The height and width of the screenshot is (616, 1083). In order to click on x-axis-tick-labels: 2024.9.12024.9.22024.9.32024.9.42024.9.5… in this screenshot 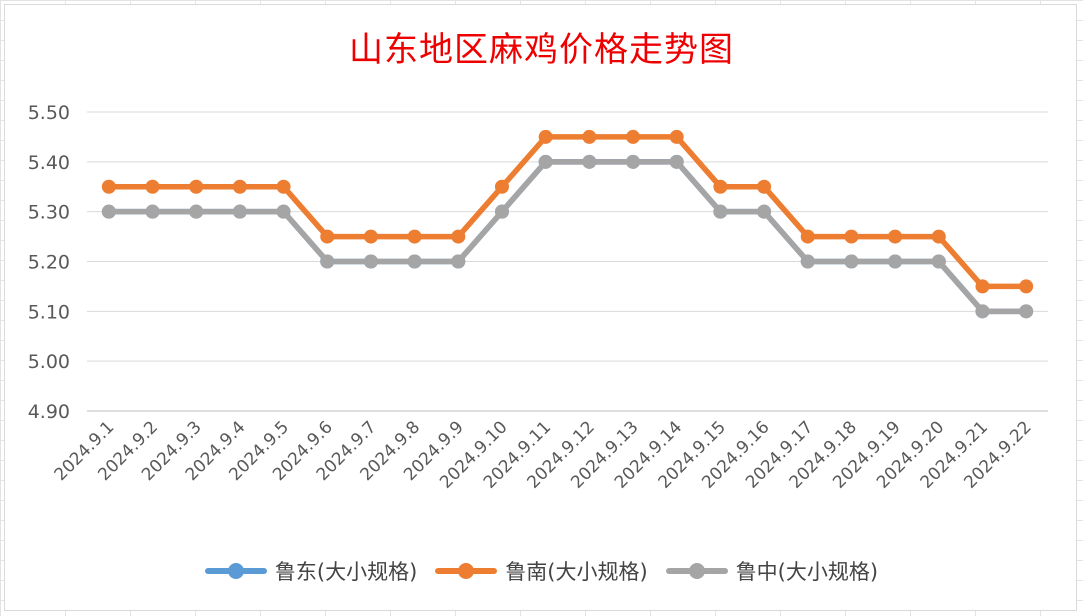, I will do `click(543, 454)`.